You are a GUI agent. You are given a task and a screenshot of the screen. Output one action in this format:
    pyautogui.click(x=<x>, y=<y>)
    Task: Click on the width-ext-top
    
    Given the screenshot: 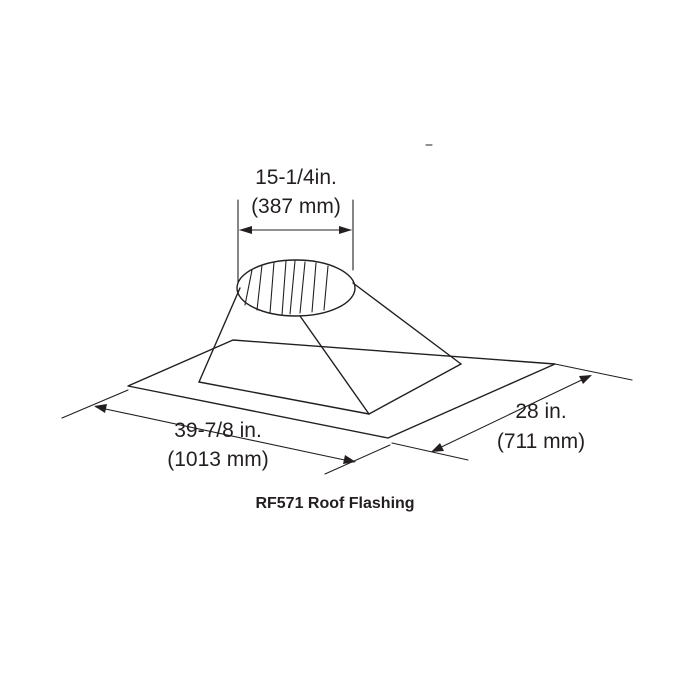 What is the action you would take?
    pyautogui.click(x=593, y=372)
    